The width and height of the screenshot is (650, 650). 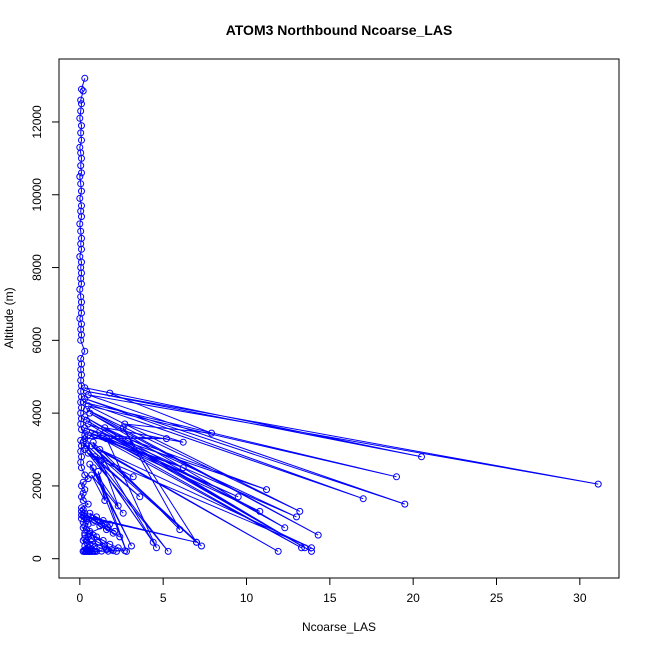 I want to click on x-tick-label: 30, so click(x=580, y=598).